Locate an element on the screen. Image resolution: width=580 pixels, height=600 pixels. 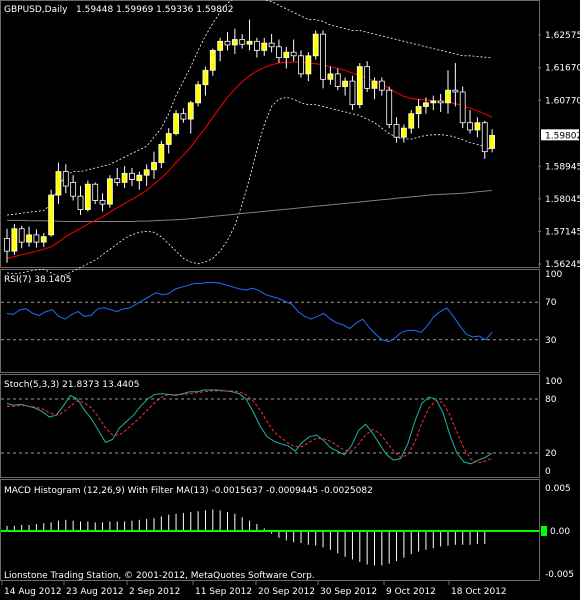
price-tick-label: 1.58045 is located at coordinates (562, 200).